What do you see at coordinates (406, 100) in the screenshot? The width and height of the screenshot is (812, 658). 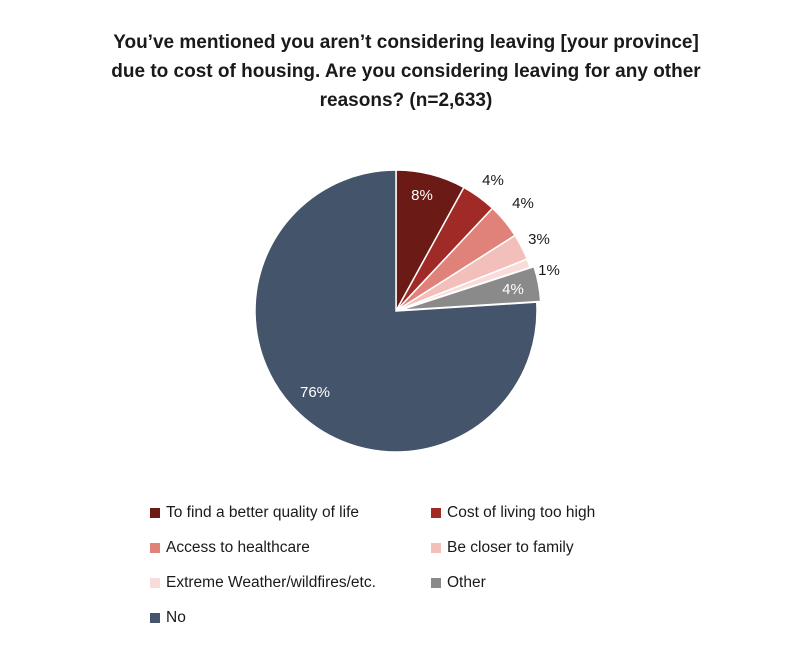 I see `chart-title-line: reasons? (n=2,633)` at bounding box center [406, 100].